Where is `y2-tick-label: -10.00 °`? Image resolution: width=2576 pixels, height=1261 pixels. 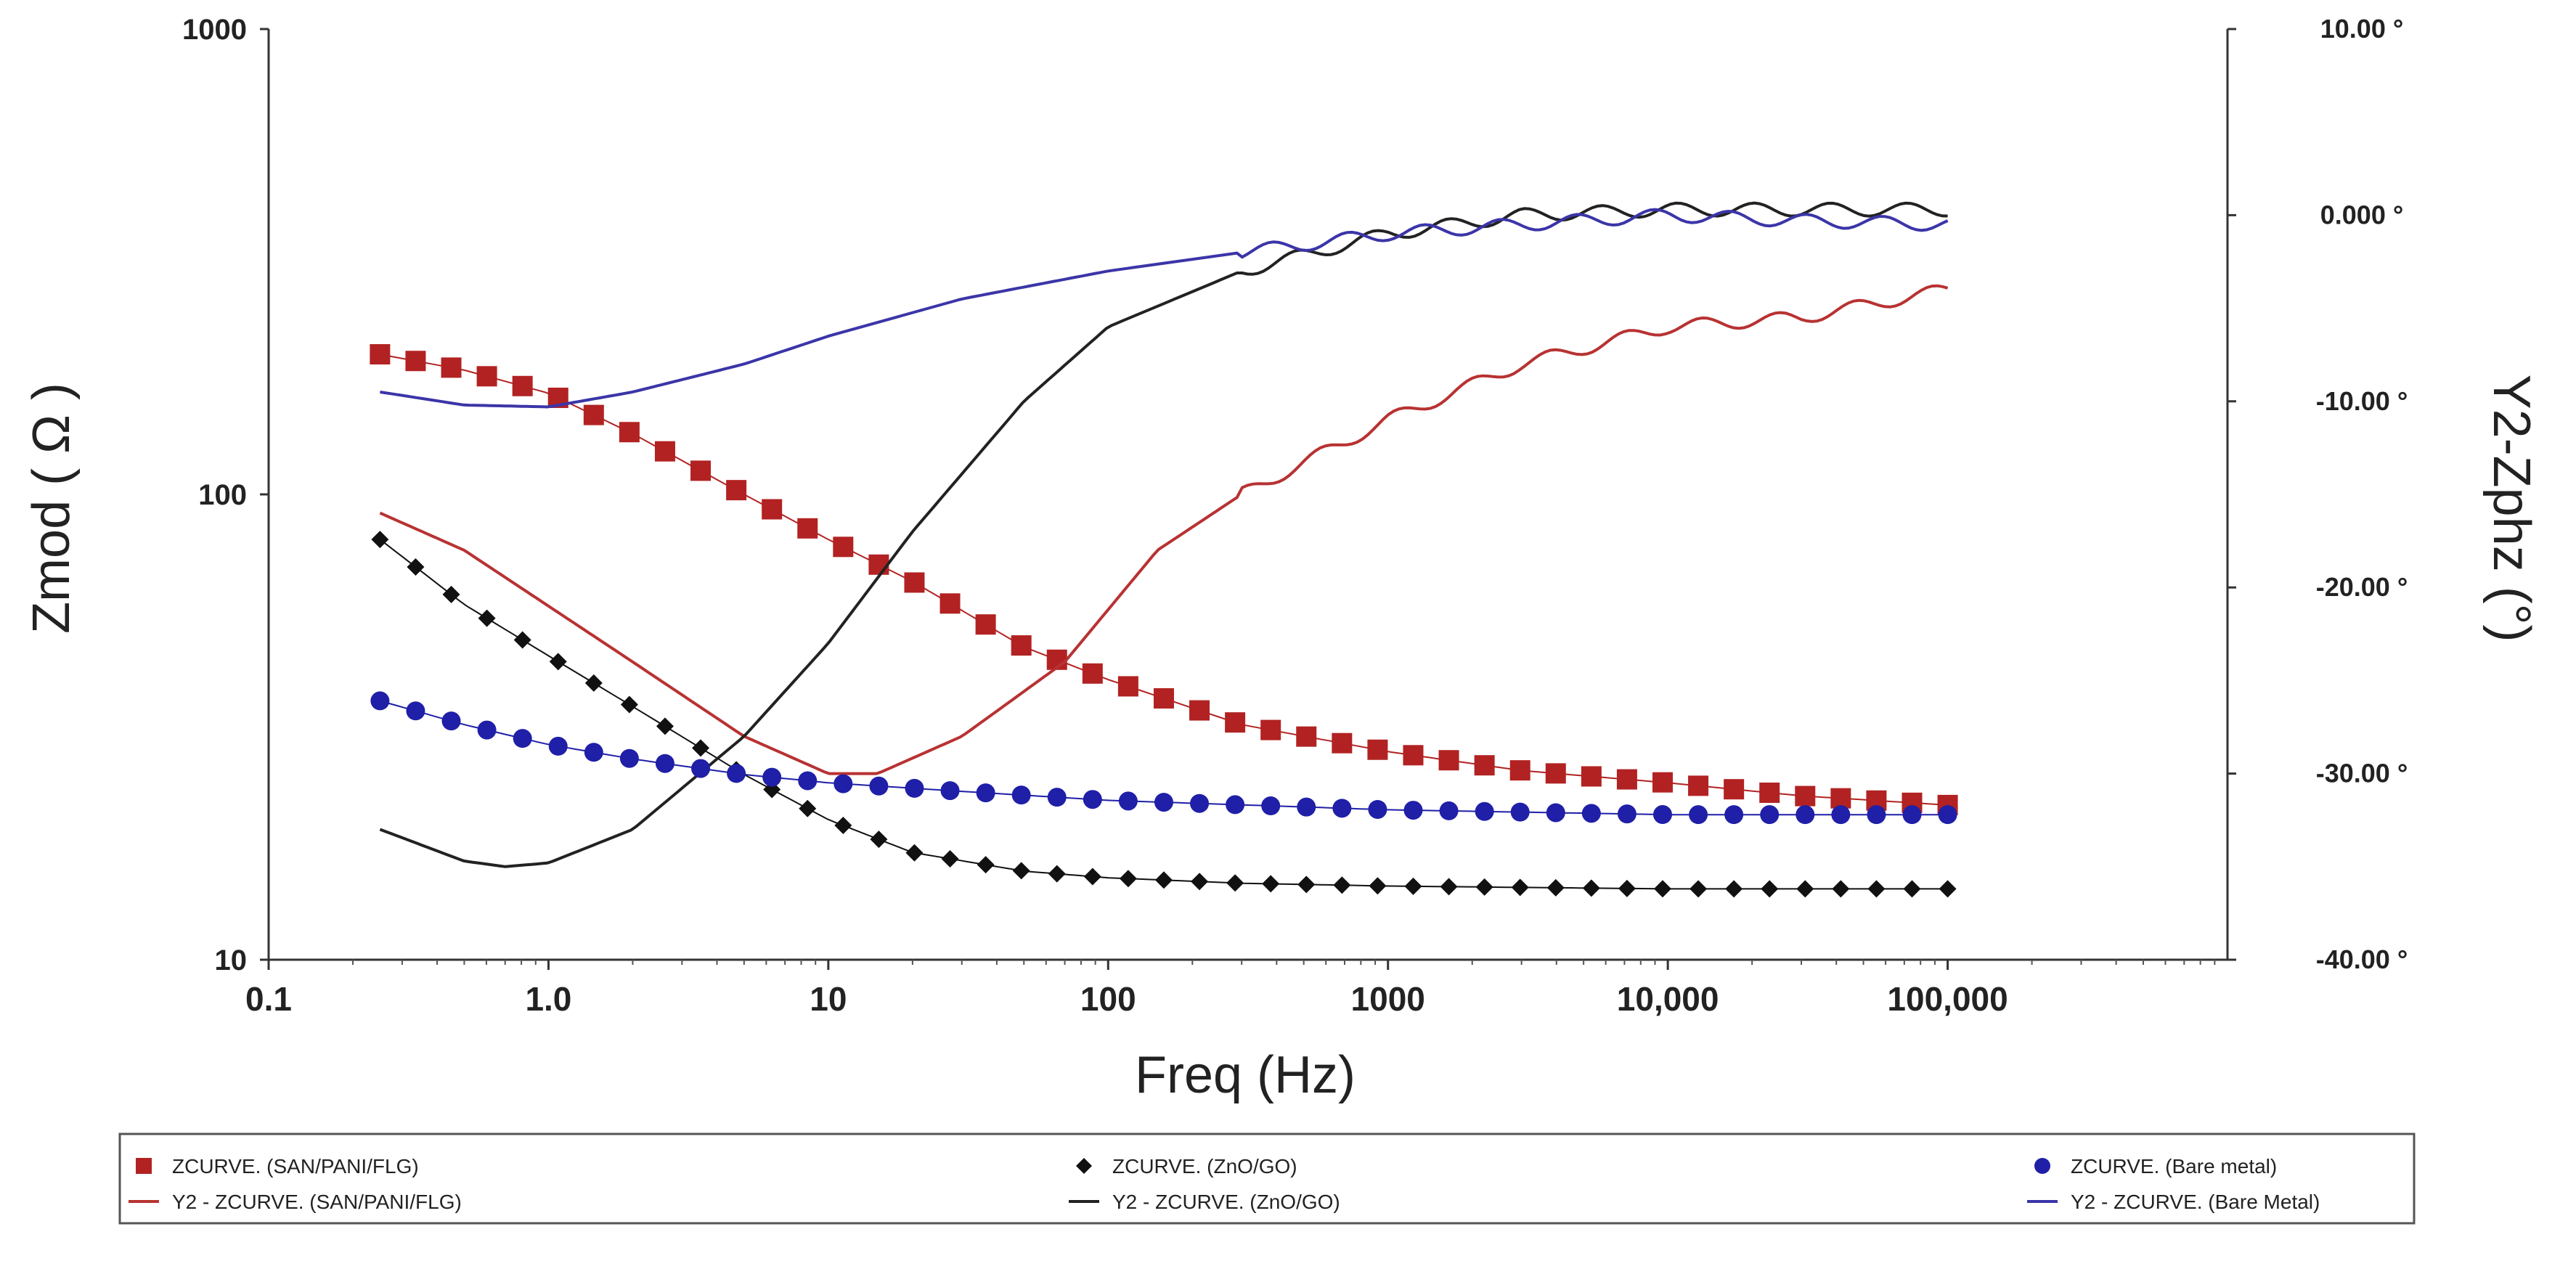 y2-tick-label: -10.00 ° is located at coordinates (2362, 401).